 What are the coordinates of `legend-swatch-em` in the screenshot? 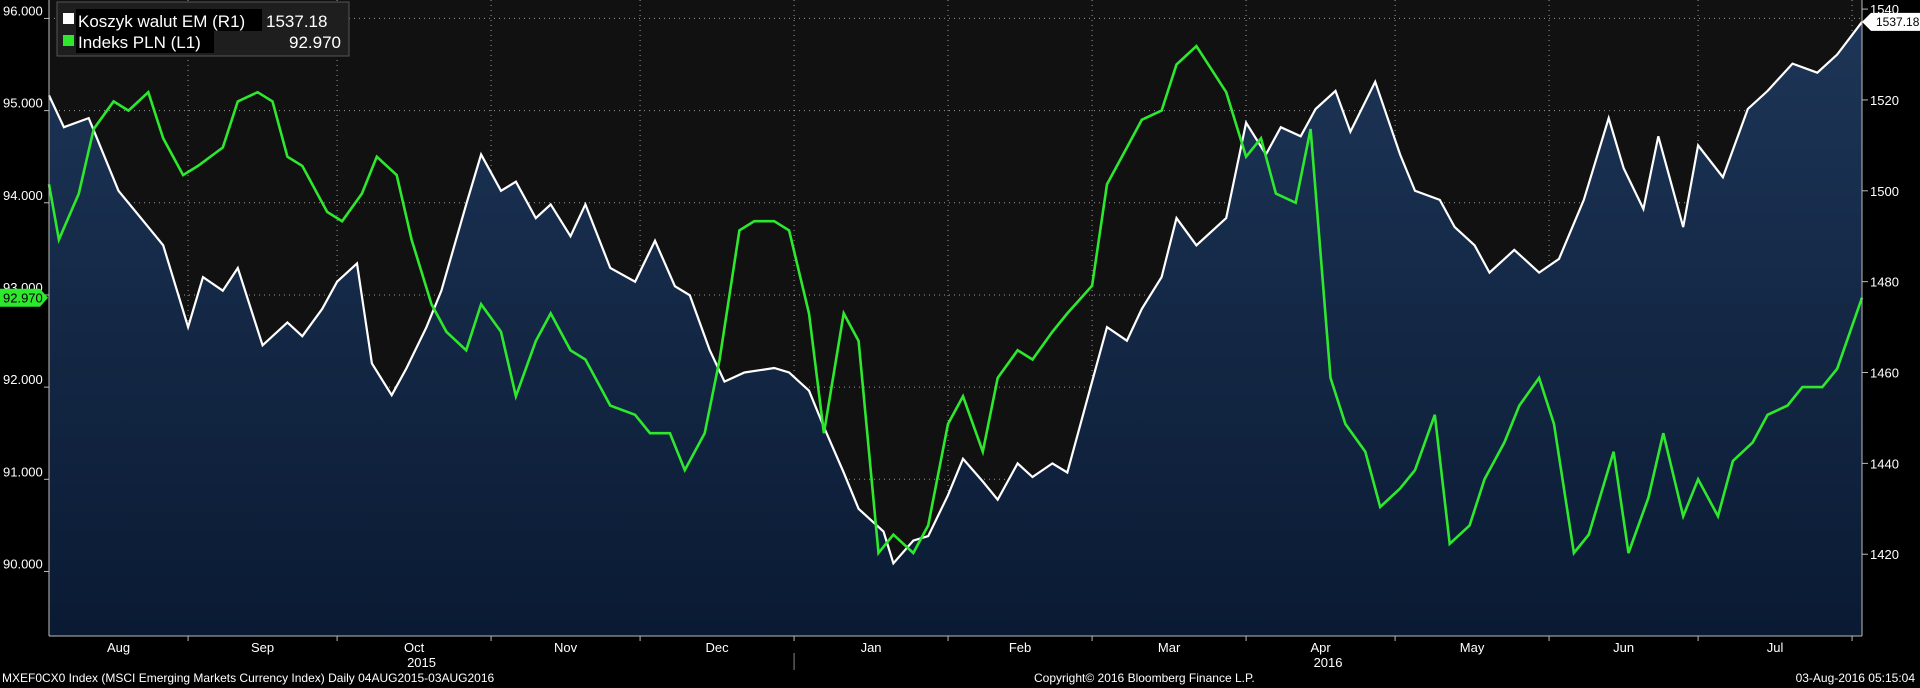 It's located at (68, 18).